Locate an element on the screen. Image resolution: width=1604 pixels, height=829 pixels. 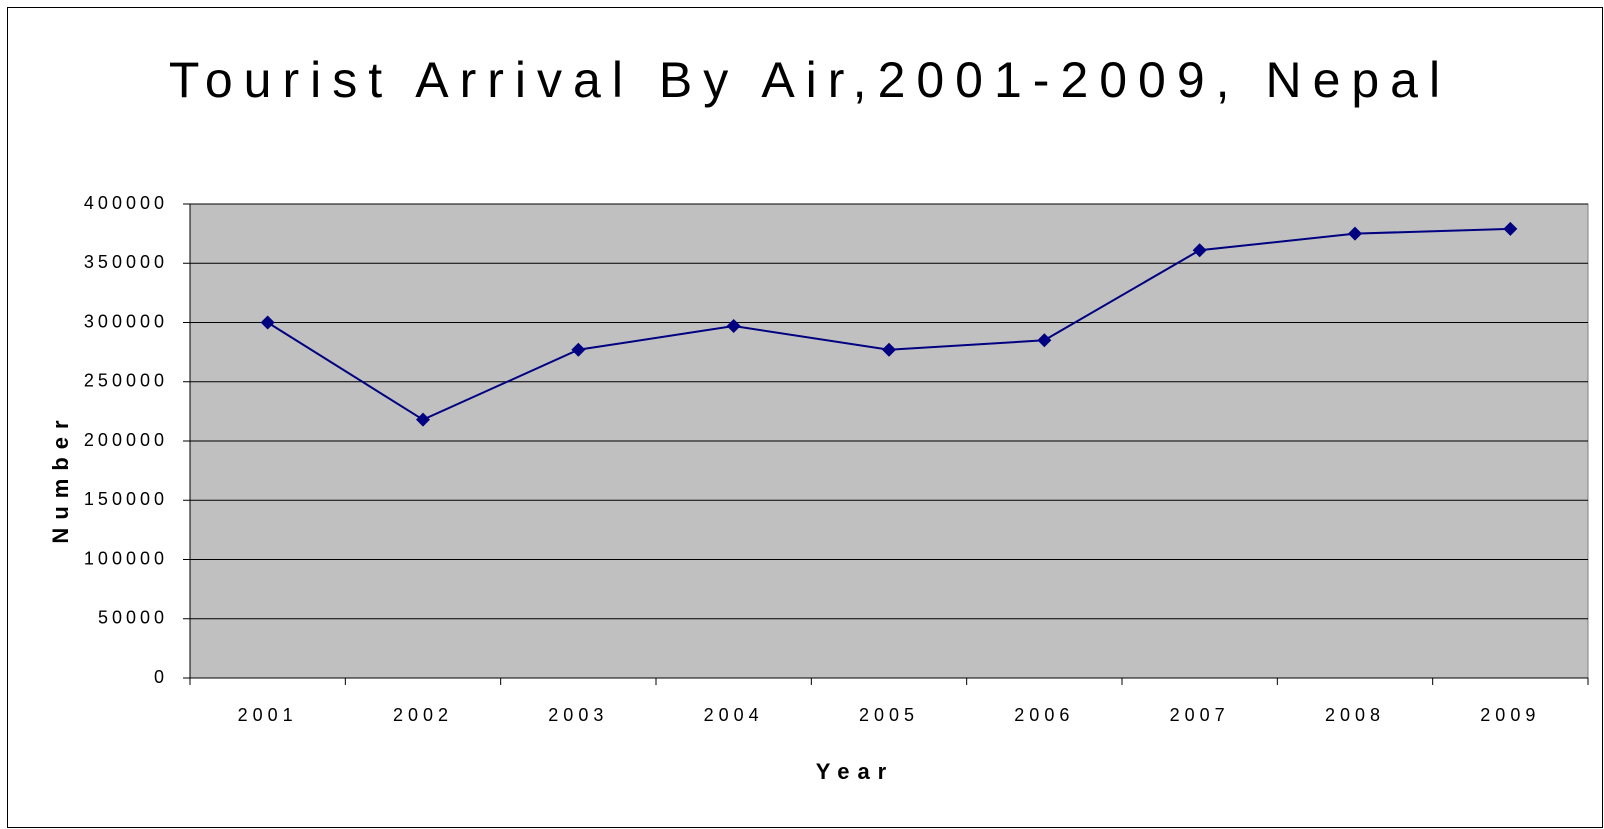
x-tick-label: 2001 is located at coordinates (268, 715).